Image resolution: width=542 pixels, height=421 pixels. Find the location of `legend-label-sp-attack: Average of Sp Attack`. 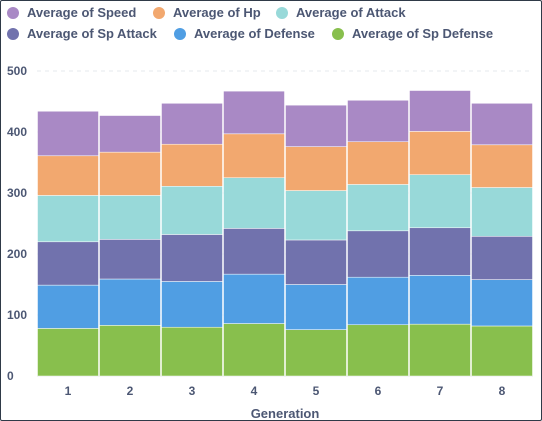

legend-label-sp-attack: Average of Sp Attack is located at coordinates (92, 33).